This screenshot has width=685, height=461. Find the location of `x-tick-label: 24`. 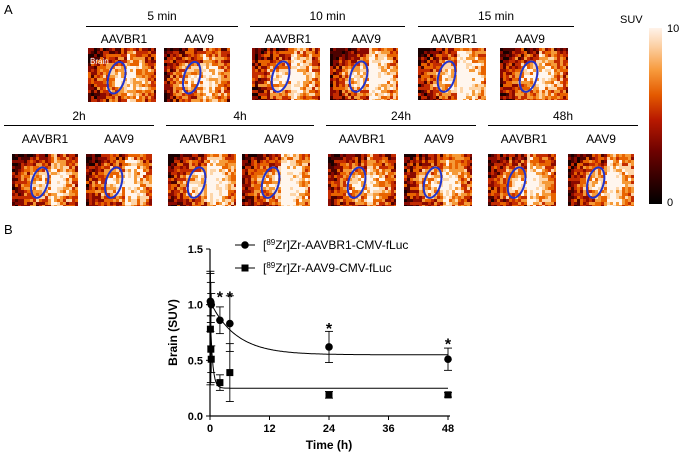

x-tick-label: 24 is located at coordinates (329, 429).